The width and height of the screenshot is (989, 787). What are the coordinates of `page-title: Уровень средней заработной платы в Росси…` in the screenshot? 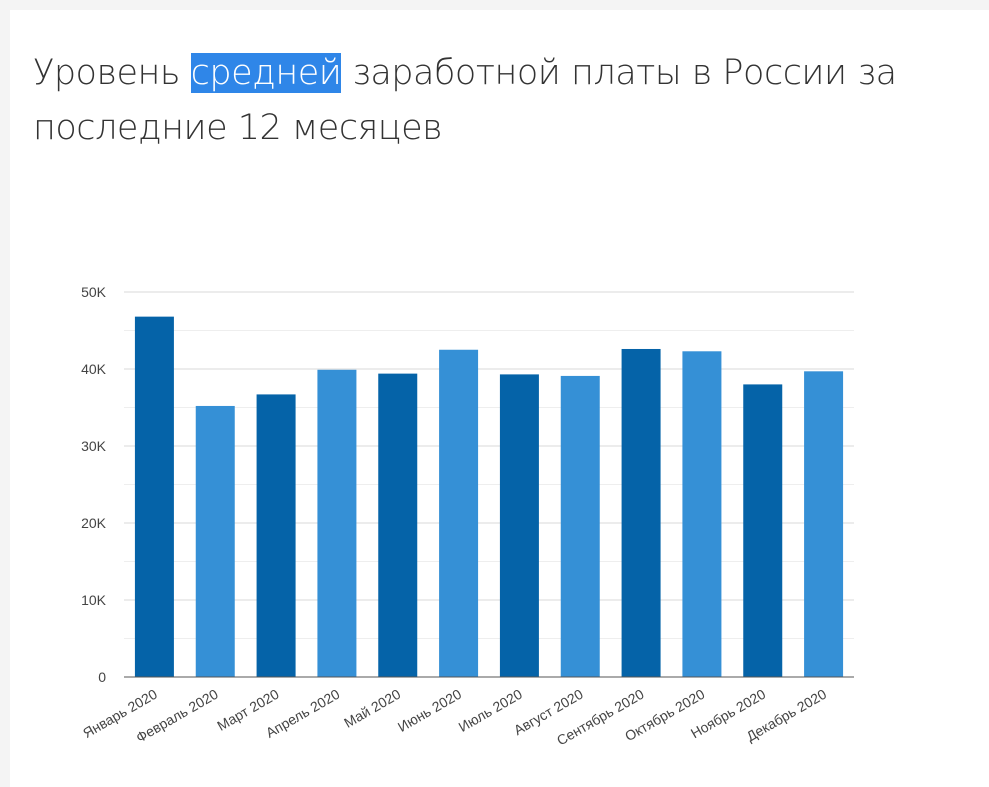 It's located at (483, 101).